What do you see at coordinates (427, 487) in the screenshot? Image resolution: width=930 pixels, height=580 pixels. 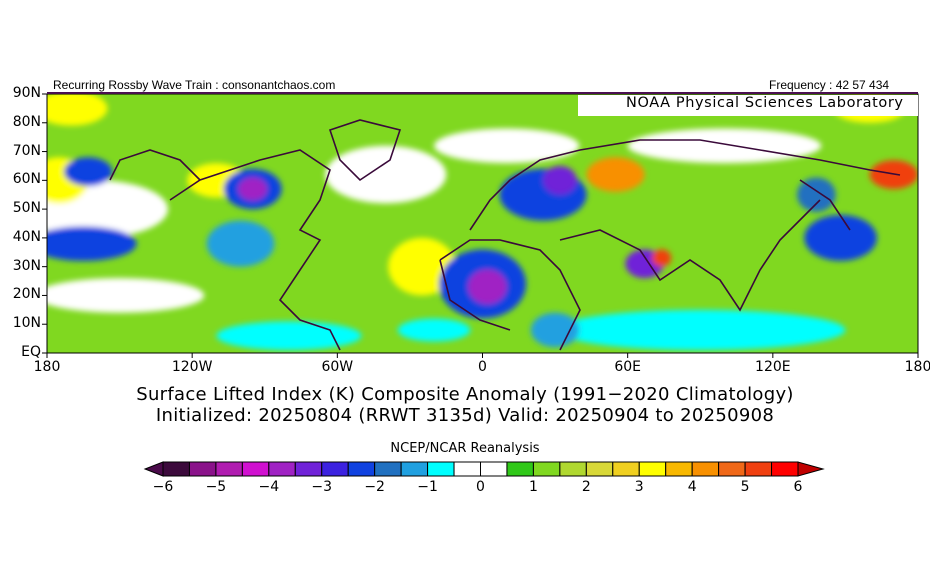 I see `colorbar-label: −1` at bounding box center [427, 487].